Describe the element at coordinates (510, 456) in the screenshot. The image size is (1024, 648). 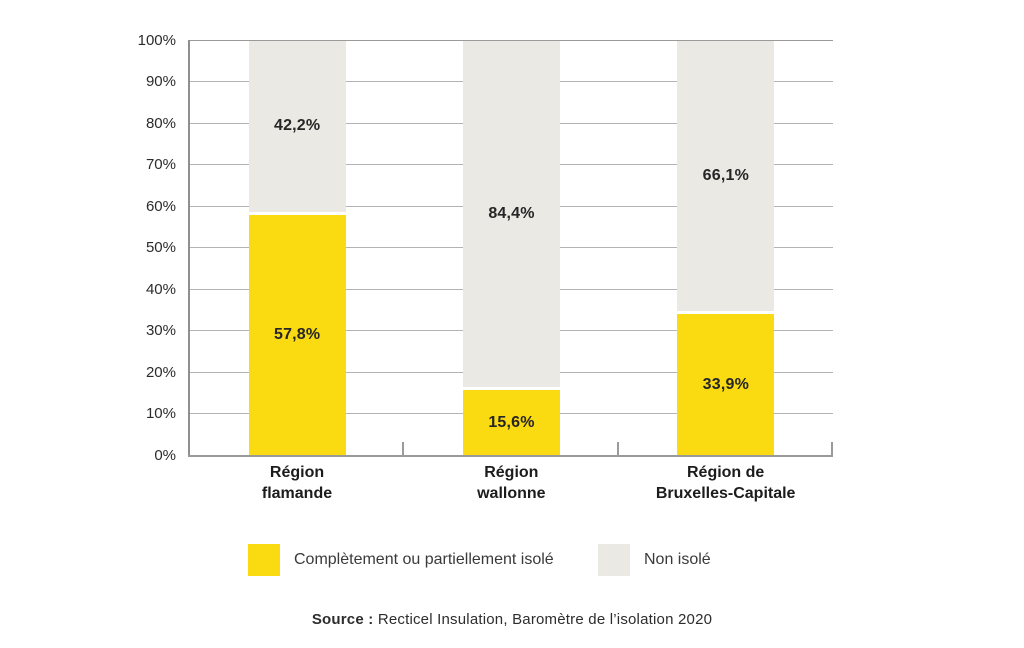
I see `x-axis-line` at that location.